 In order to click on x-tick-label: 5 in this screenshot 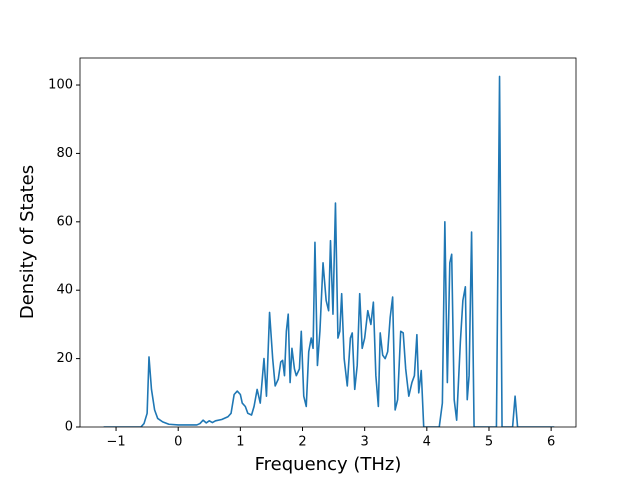, I will do `click(489, 442)`.